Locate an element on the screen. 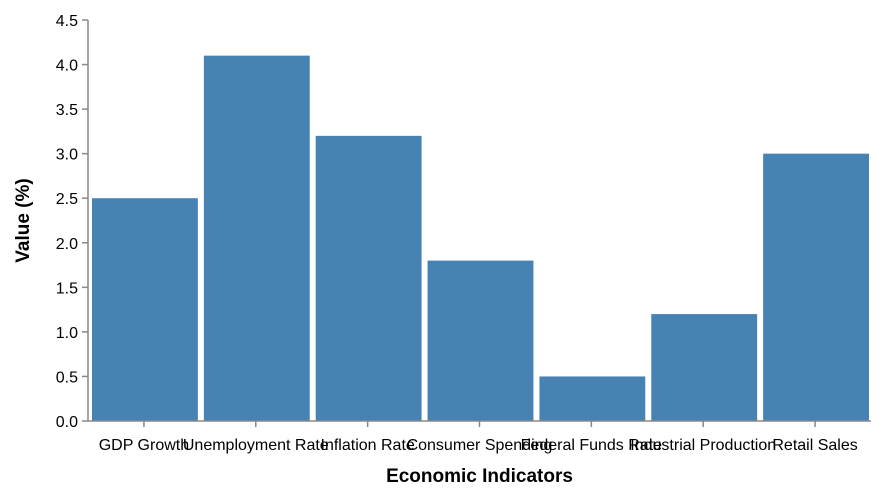 The image size is (892, 494). y-tick-label-1: 0.5 is located at coordinates (67, 377).